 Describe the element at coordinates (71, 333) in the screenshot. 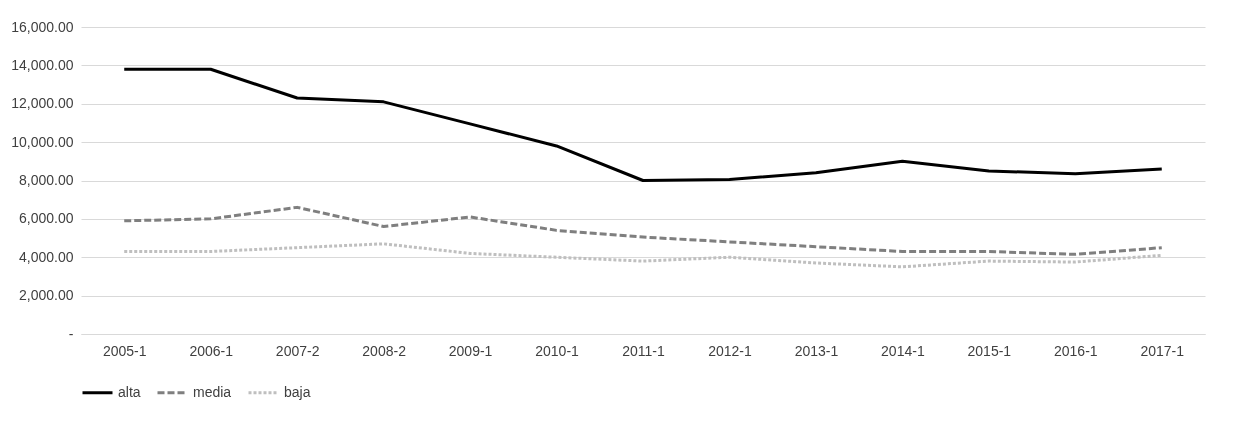

I see `y-tick-label: -` at that location.